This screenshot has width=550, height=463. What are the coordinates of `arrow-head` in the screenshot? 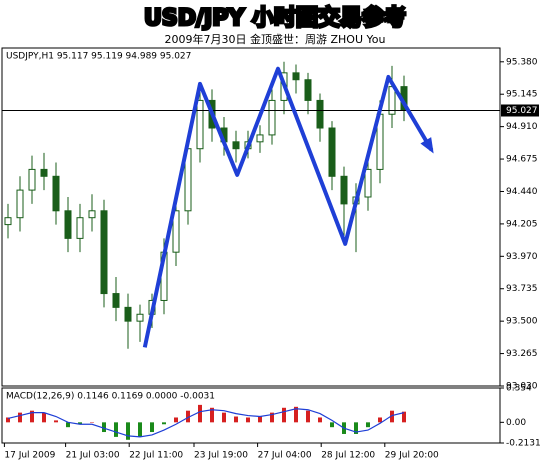 It's located at (427, 145).